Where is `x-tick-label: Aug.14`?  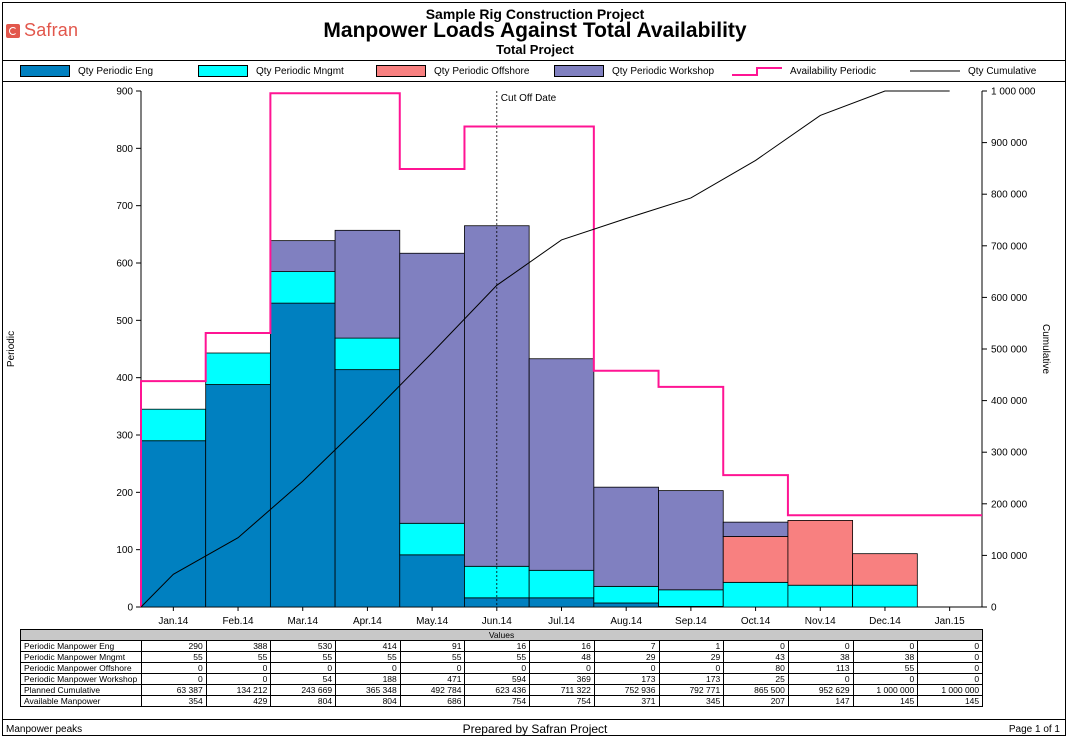 x-tick-label: Aug.14 is located at coordinates (626, 621).